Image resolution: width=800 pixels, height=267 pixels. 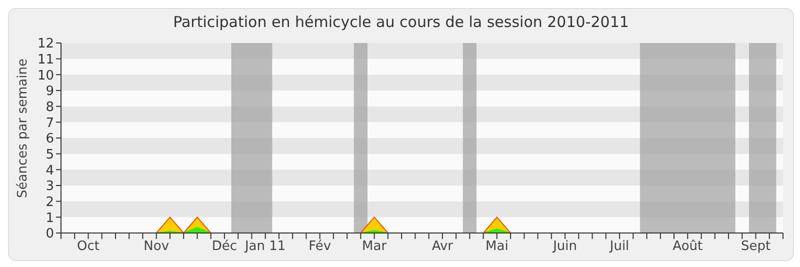 What do you see at coordinates (401, 22) in the screenshot?
I see `chart-title: Participation en hémicycle au cours de la session 2010-2011` at bounding box center [401, 22].